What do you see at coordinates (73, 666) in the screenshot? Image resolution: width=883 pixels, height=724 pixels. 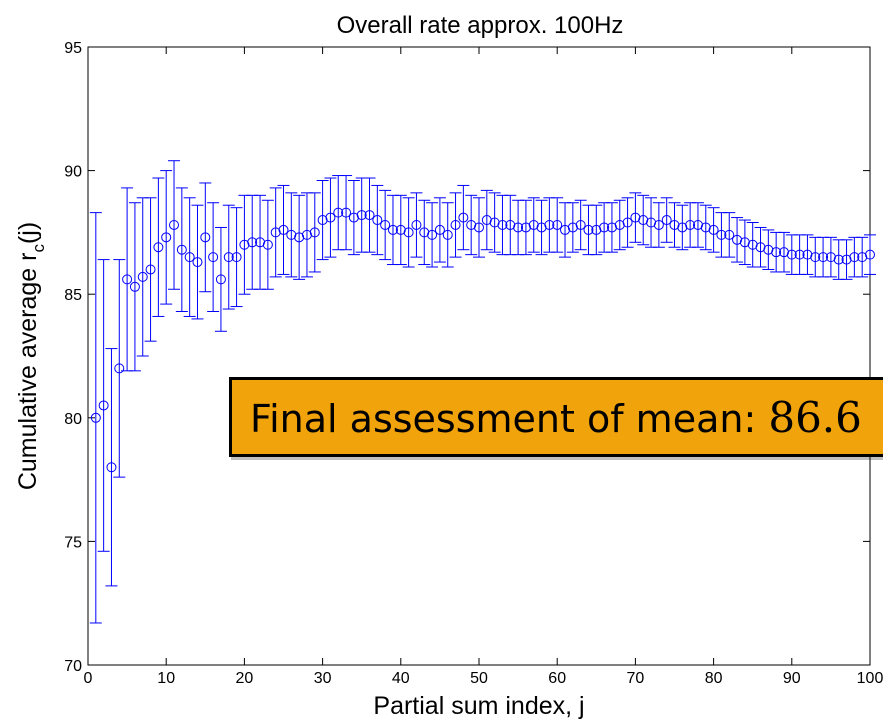 I see `y-tick-label: 70` at bounding box center [73, 666].